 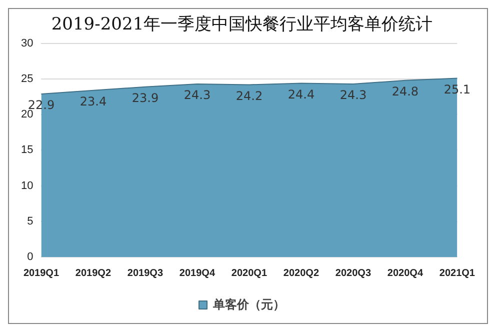 I want to click on y-tick-label: 0, so click(x=30, y=257).